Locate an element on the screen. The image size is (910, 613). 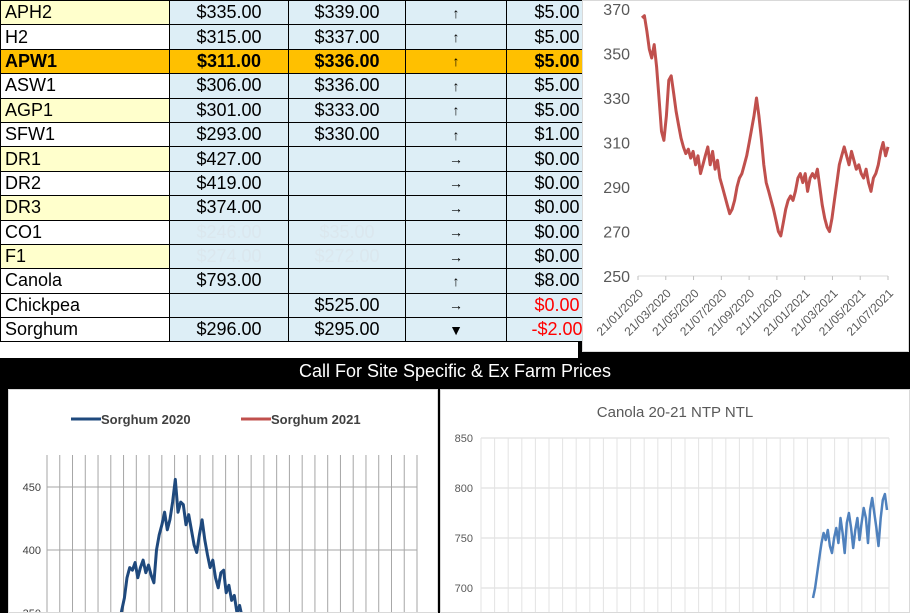
commodity-name: Sorghum is located at coordinates (85, 330).